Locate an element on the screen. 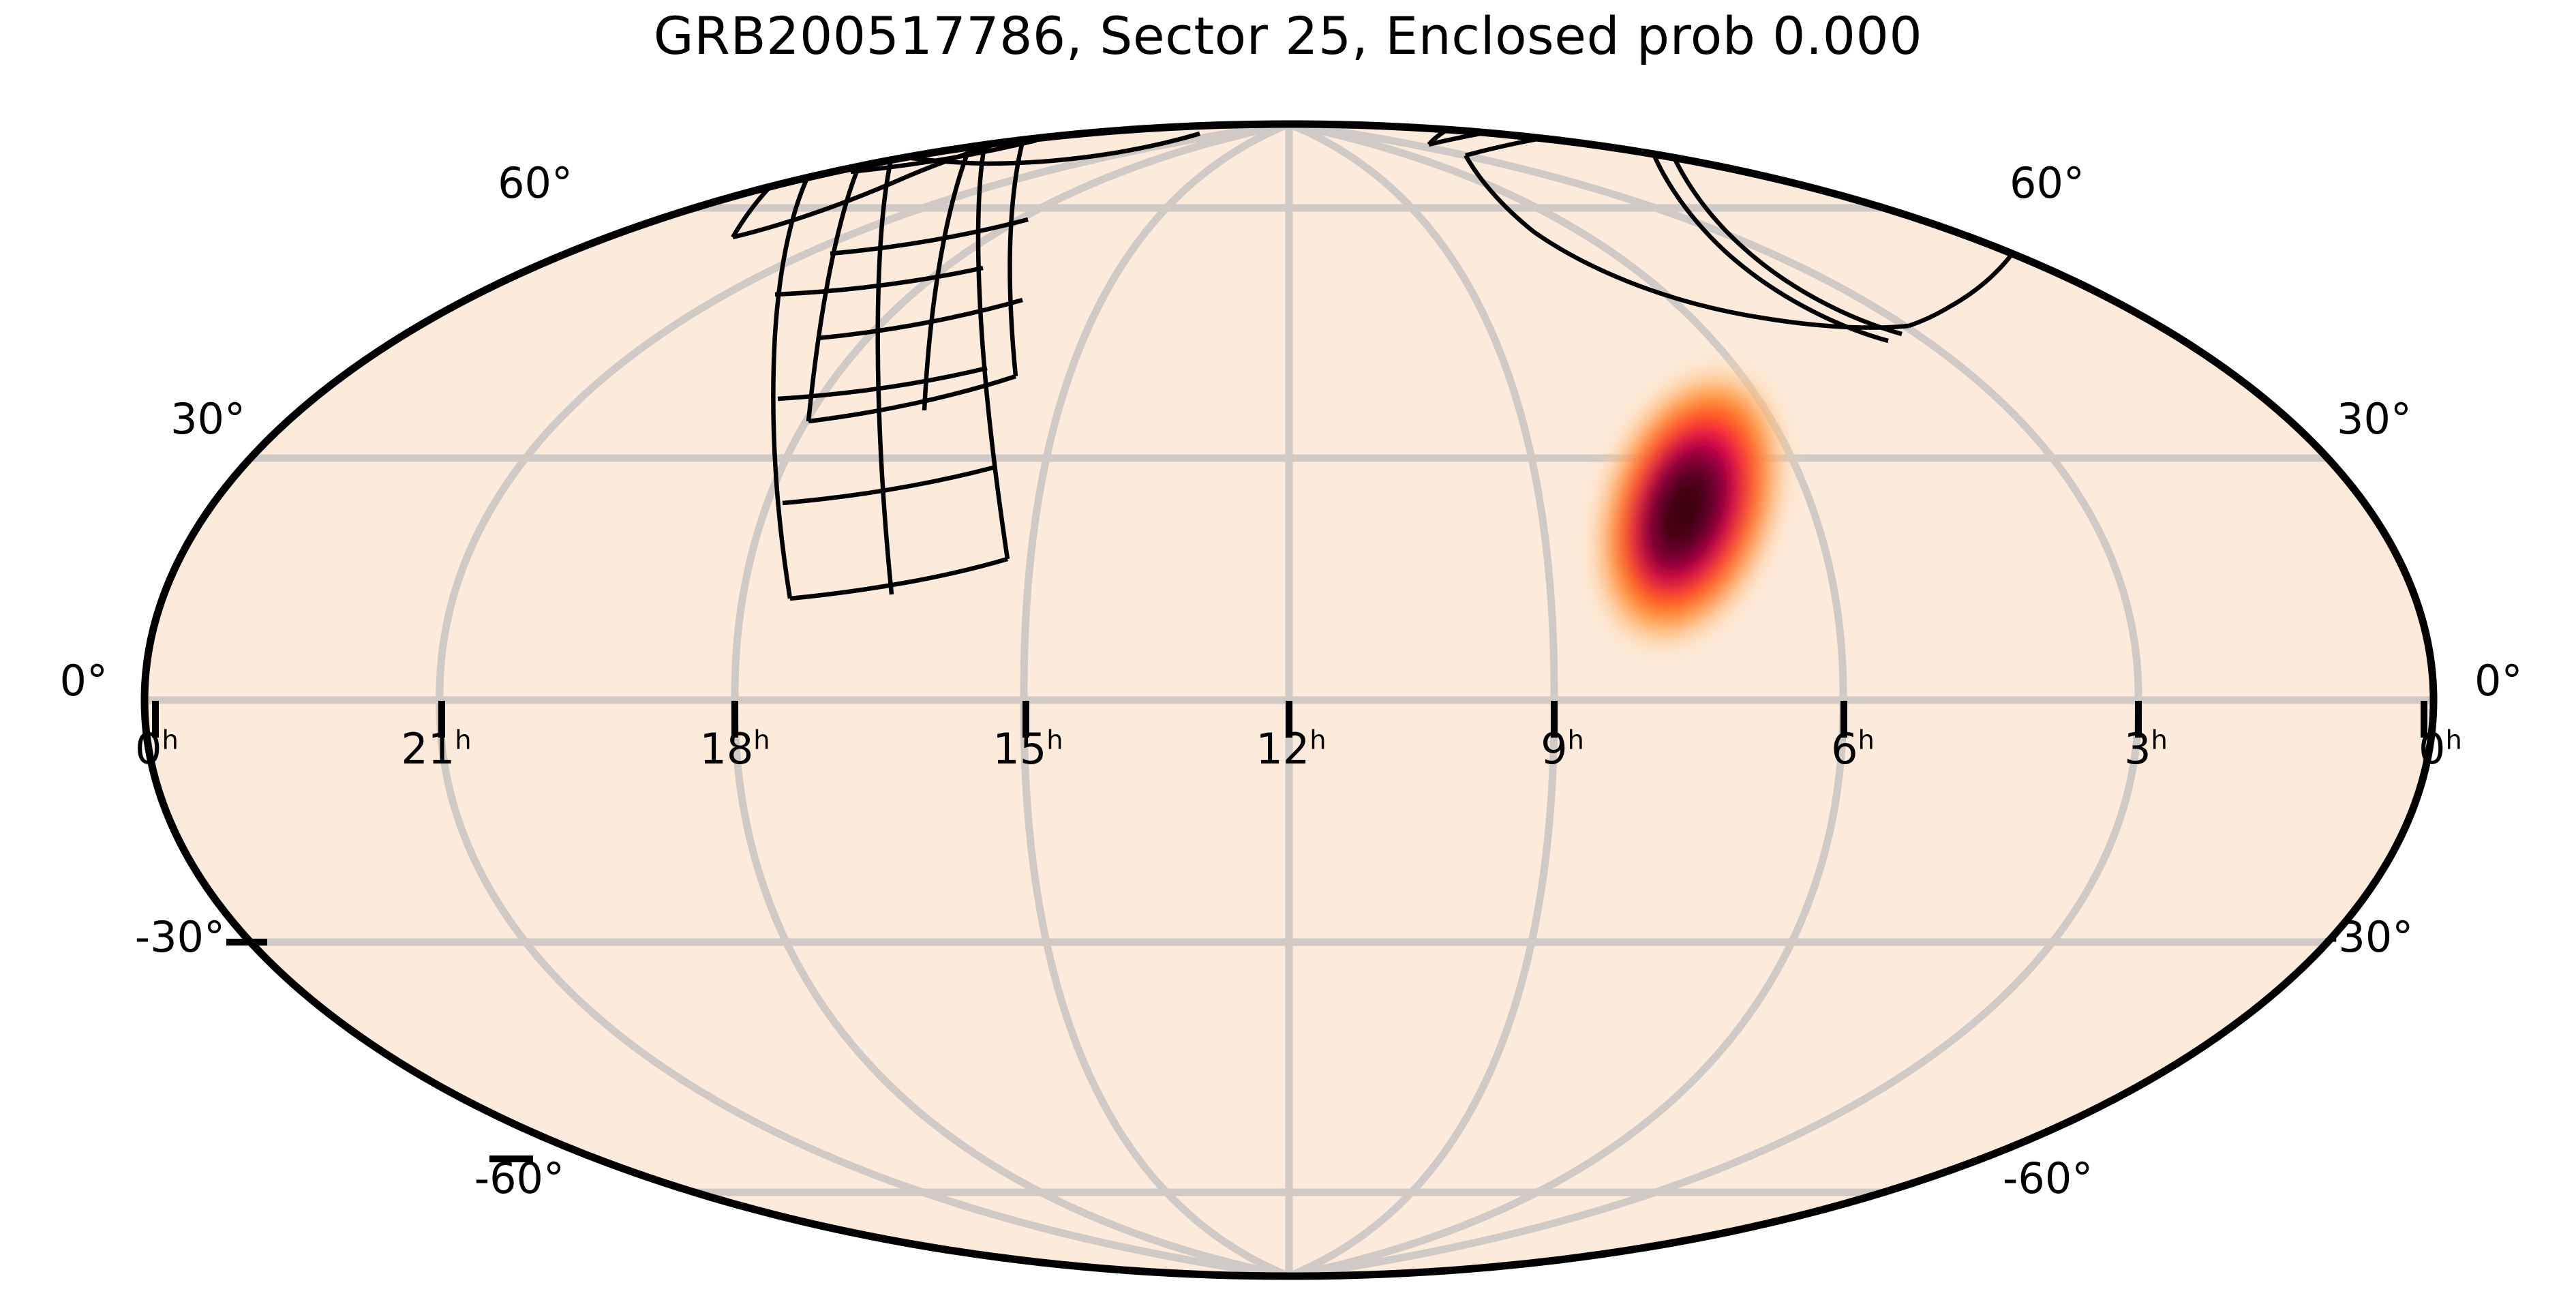  ra-tick-label-9h: 9h is located at coordinates (1562, 749).